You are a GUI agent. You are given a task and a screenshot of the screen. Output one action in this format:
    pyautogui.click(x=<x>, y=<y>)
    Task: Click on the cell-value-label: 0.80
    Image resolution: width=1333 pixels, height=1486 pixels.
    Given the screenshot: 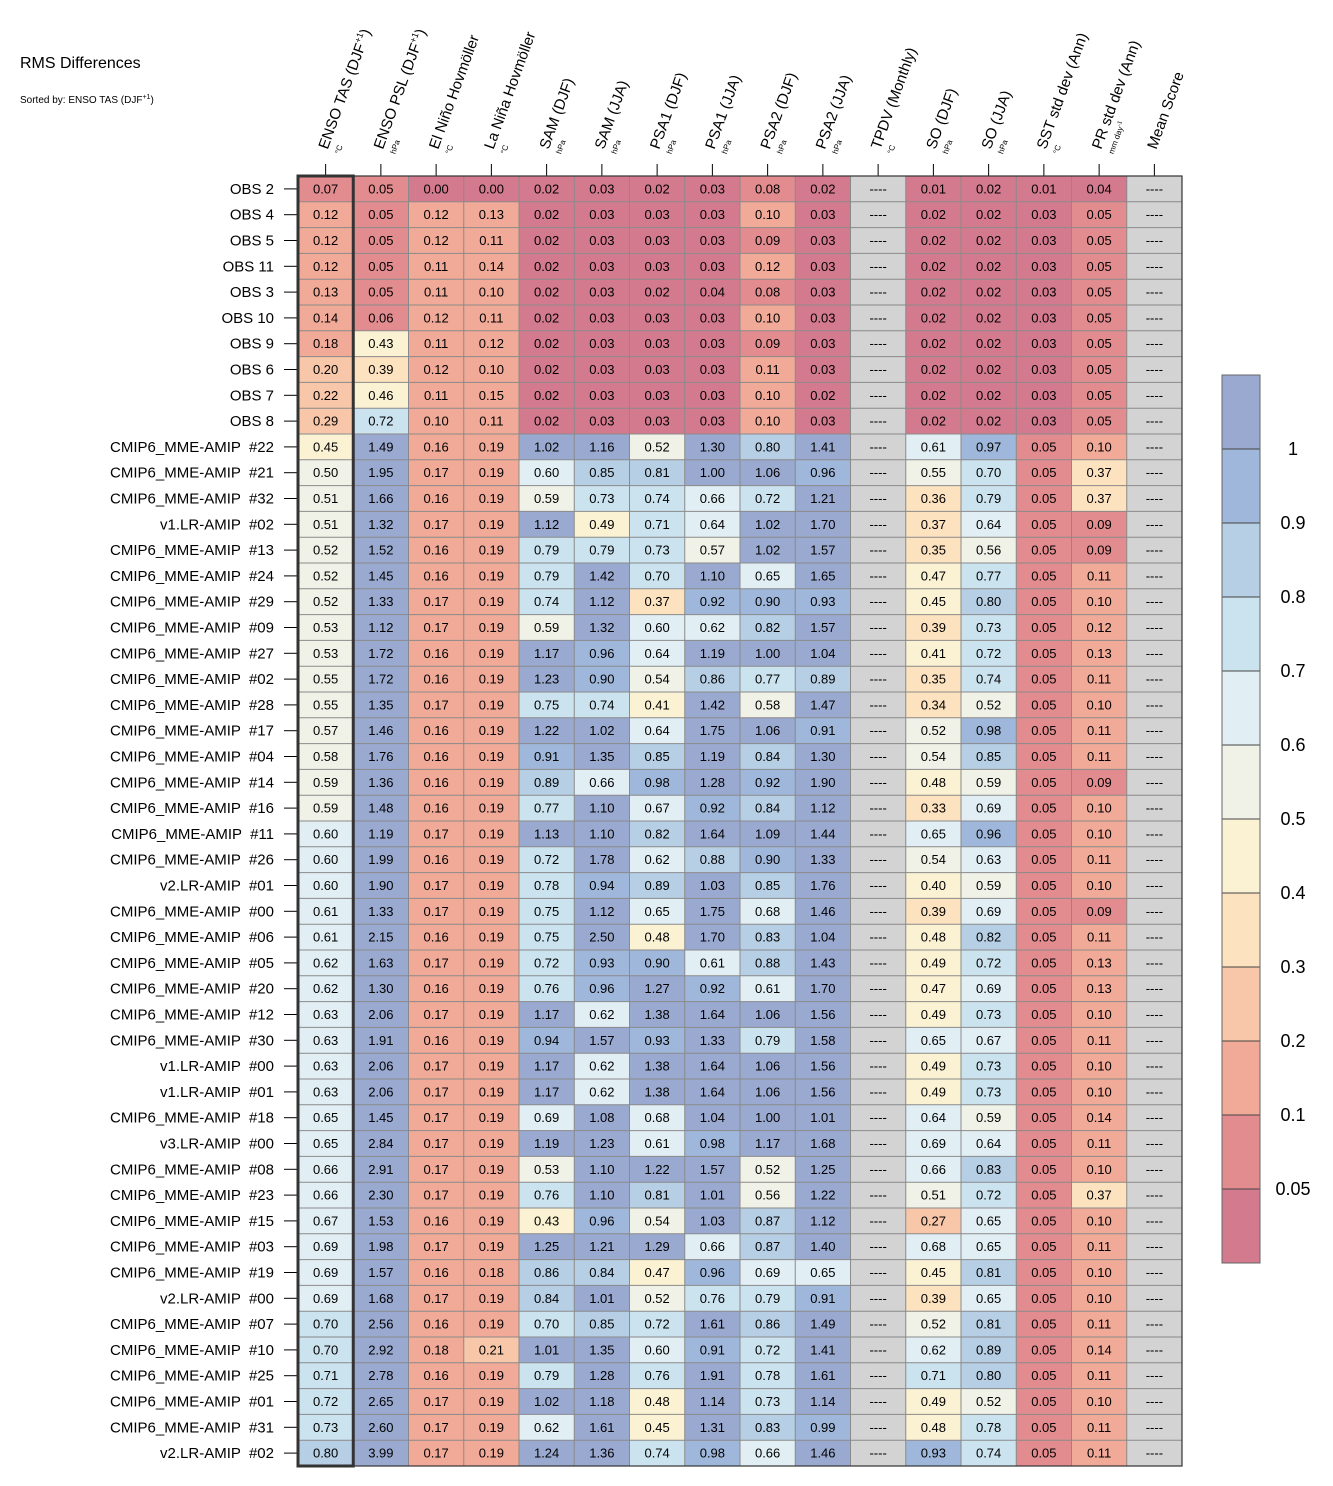 What is the action you would take?
    pyautogui.click(x=988, y=601)
    